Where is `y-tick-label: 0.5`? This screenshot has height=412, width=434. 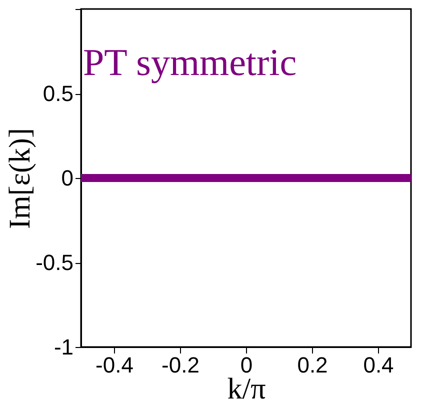
y-tick-label: 0.5 is located at coordinates (58, 93).